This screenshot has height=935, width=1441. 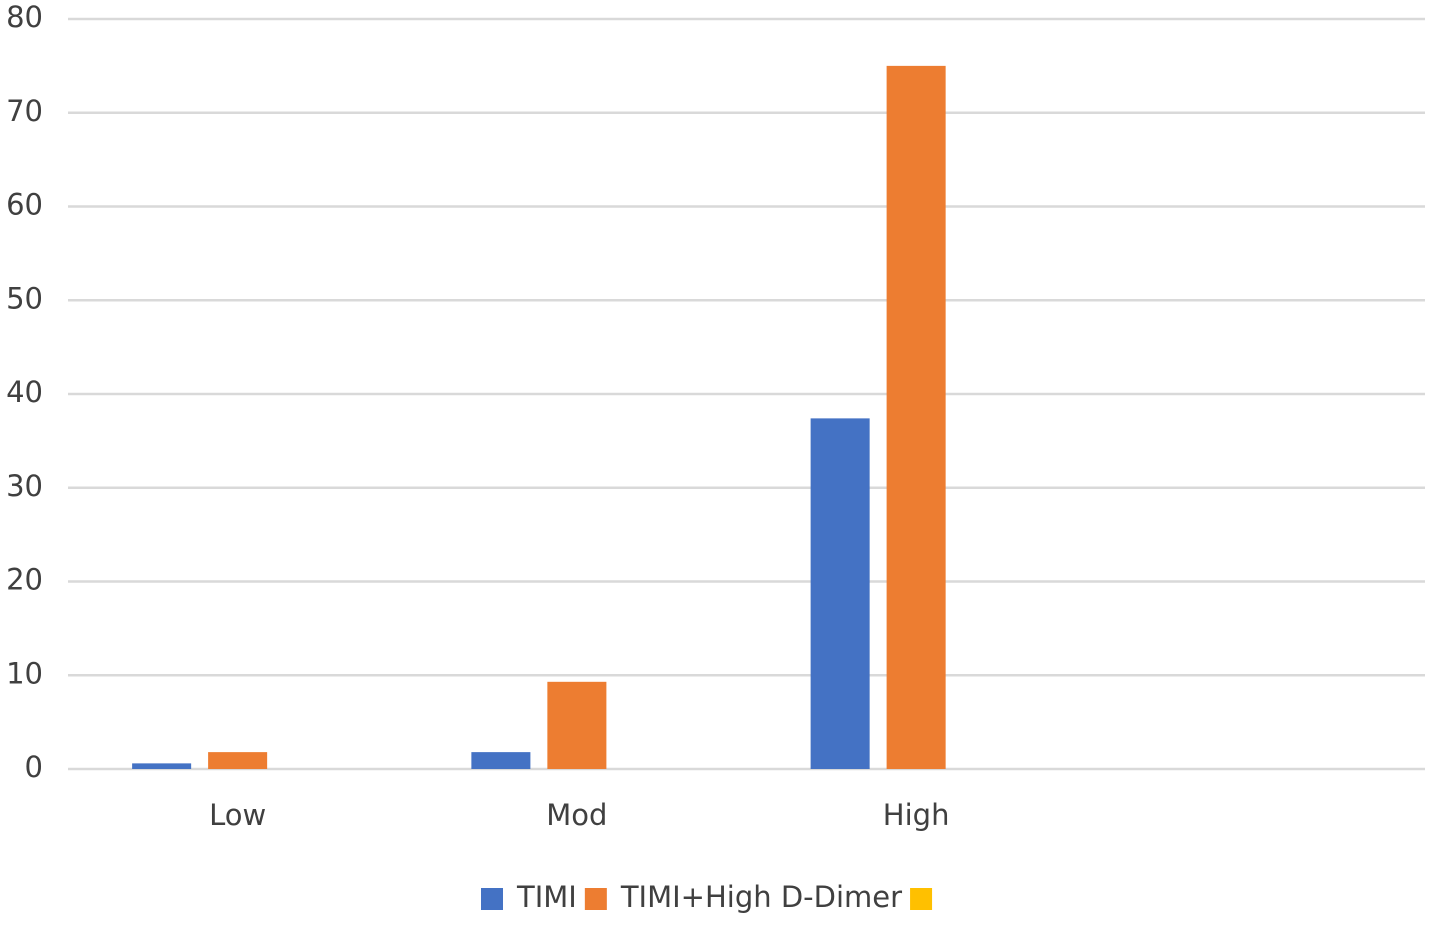 What do you see at coordinates (24, 673) in the screenshot?
I see `y-tick-label: 10` at bounding box center [24, 673].